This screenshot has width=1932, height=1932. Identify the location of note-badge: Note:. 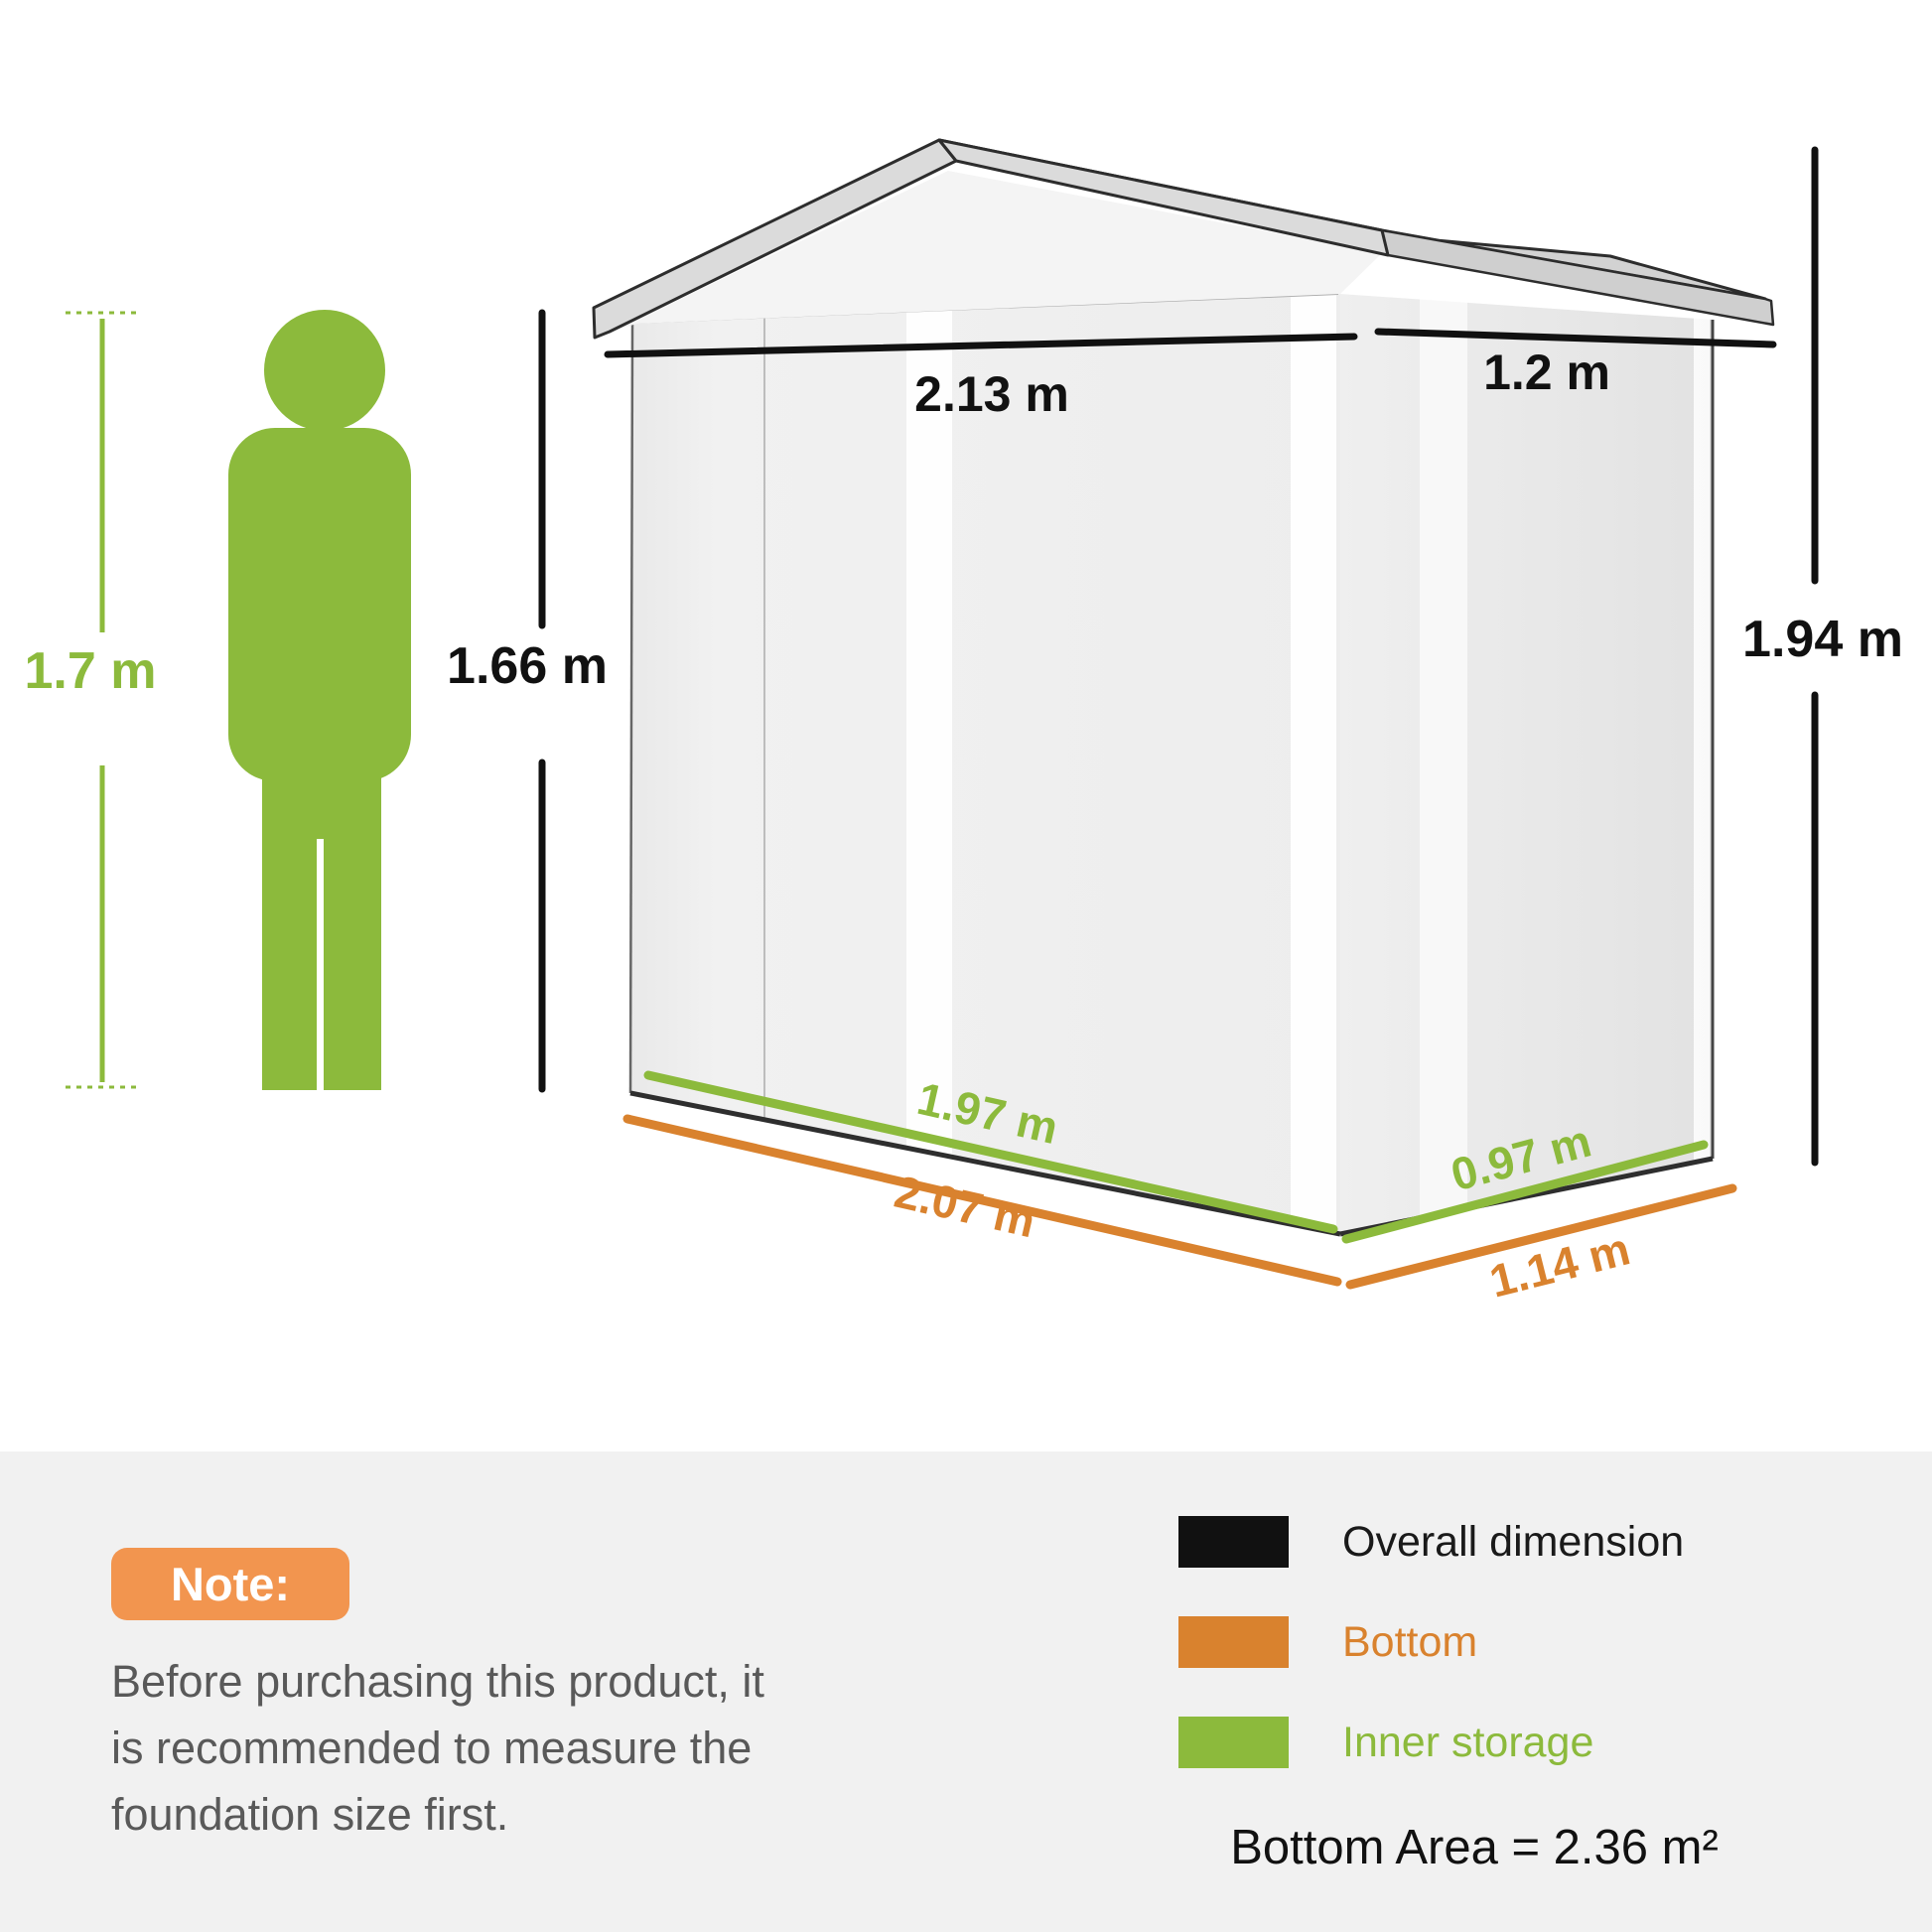
(230, 1584).